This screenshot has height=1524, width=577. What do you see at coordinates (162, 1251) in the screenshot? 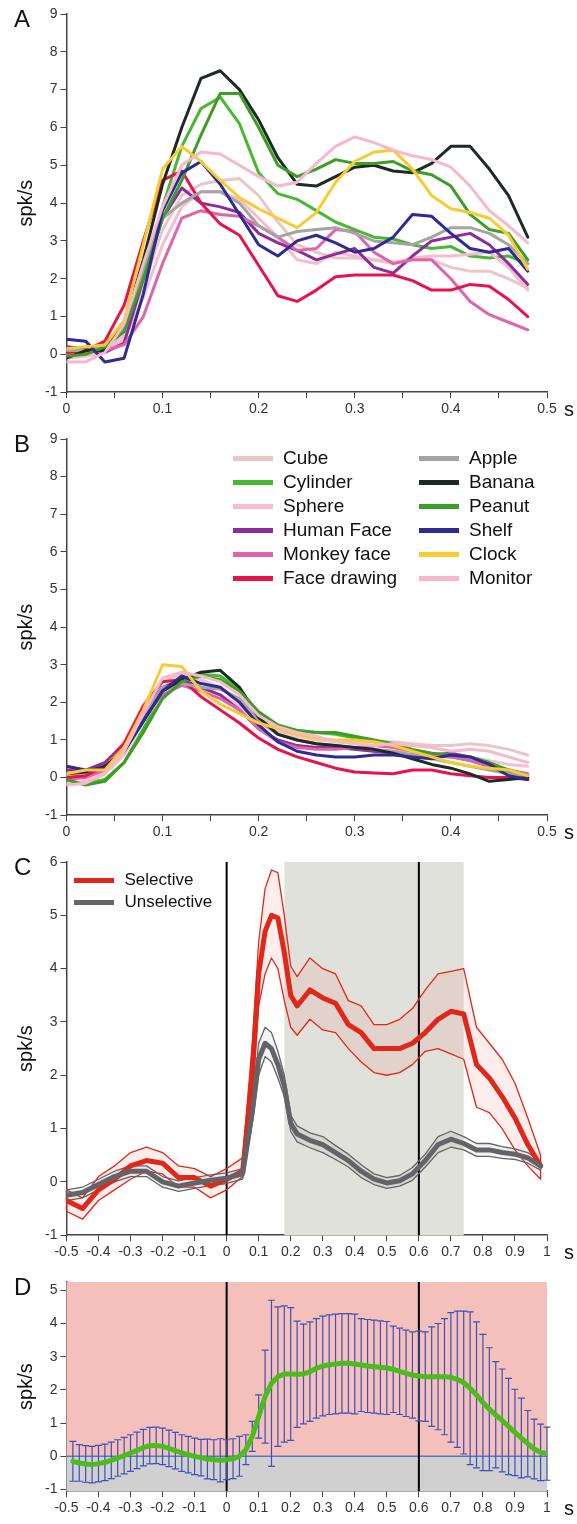
I see `x-tick-label: -0.2` at bounding box center [162, 1251].